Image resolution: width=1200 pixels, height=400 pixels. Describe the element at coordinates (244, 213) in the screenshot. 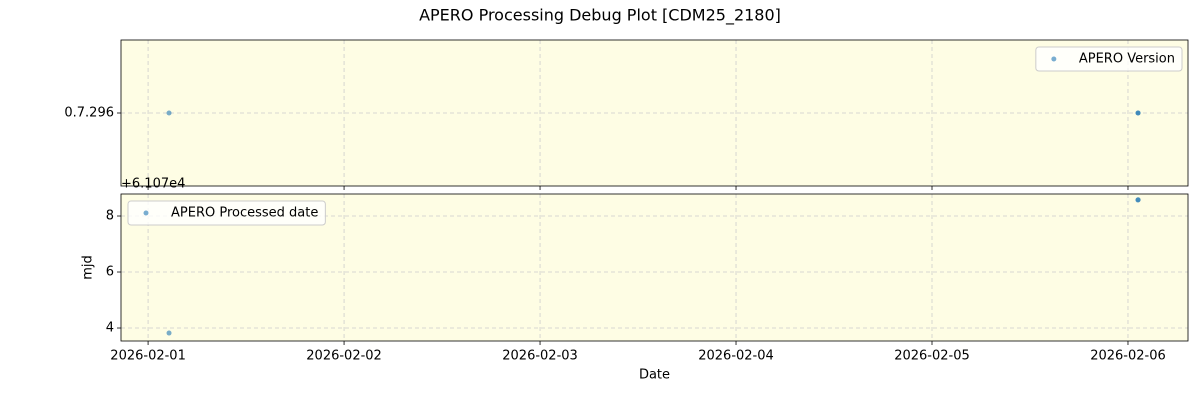

I see `legend-label: APERO Processed date` at that location.